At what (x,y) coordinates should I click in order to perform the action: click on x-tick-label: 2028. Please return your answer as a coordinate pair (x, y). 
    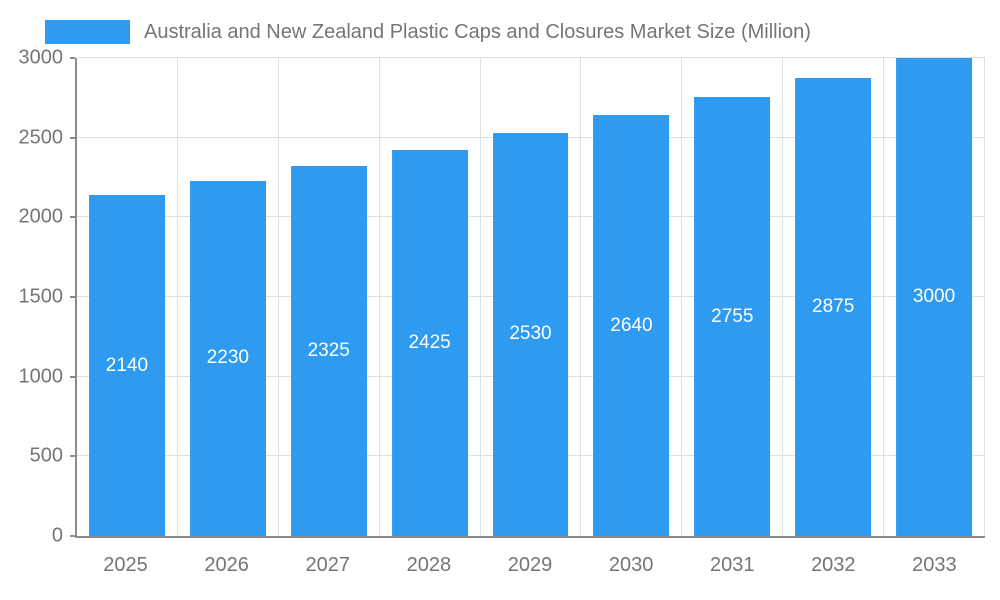
    Looking at the image, I should click on (429, 565).